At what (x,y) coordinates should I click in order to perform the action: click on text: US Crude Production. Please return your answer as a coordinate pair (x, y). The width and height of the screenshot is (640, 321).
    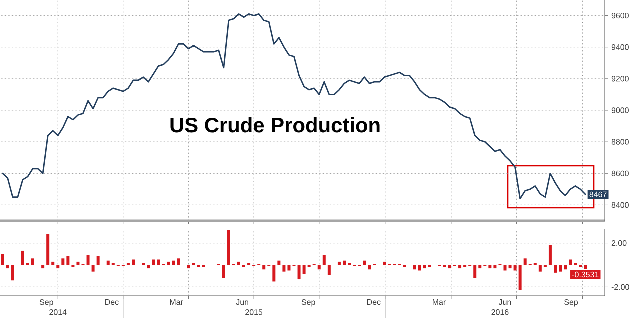
    Looking at the image, I should click on (275, 125).